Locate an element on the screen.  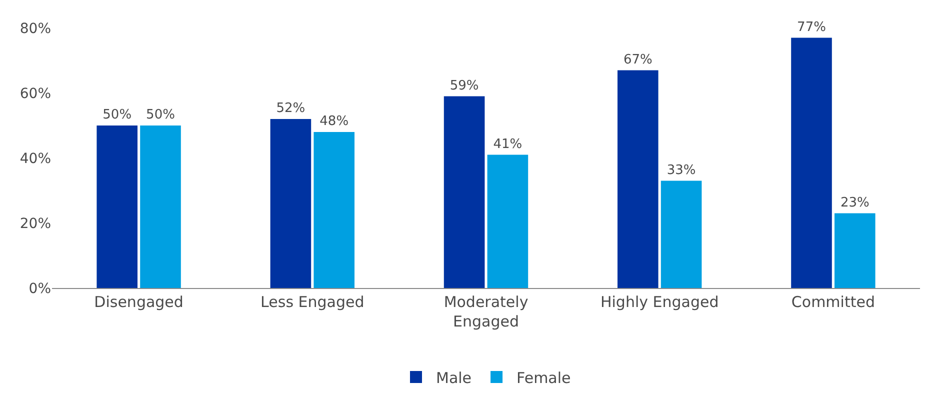
y-tick-label: 80% is located at coordinates (35, 28).